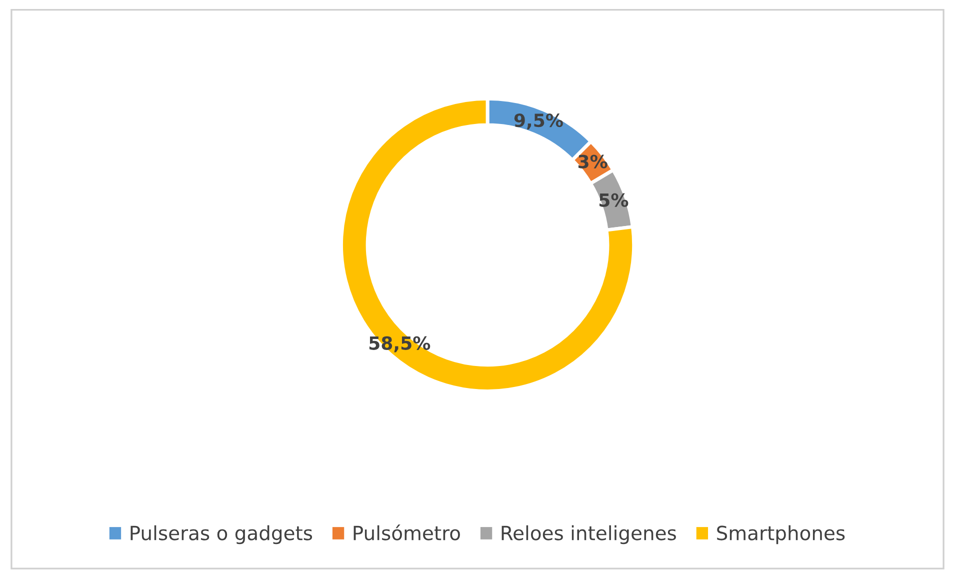 Image resolution: width=955 pixels, height=579 pixels. Describe the element at coordinates (407, 532) in the screenshot. I see `legend-label: Pulsómetro` at that location.